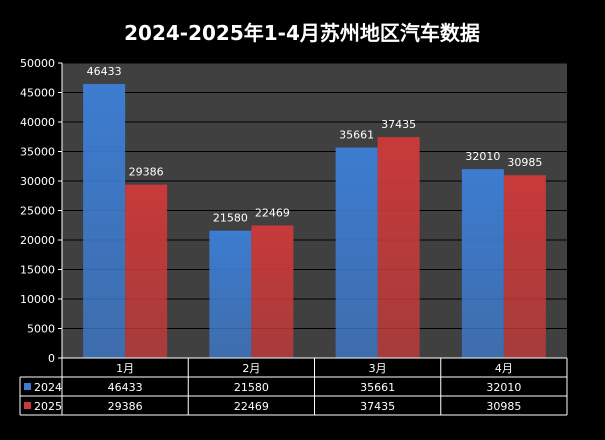  I want to click on table-cell: 30985, so click(503, 406).